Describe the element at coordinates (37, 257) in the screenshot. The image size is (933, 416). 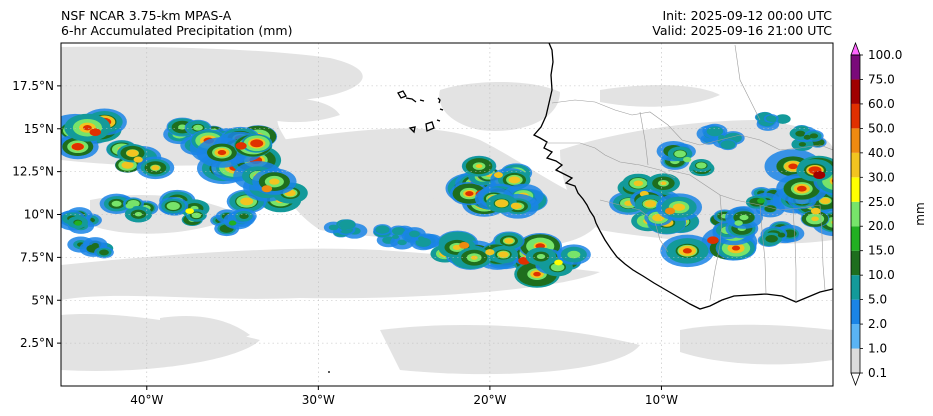
I see `lat-tick-label: 7.5°N` at that location.